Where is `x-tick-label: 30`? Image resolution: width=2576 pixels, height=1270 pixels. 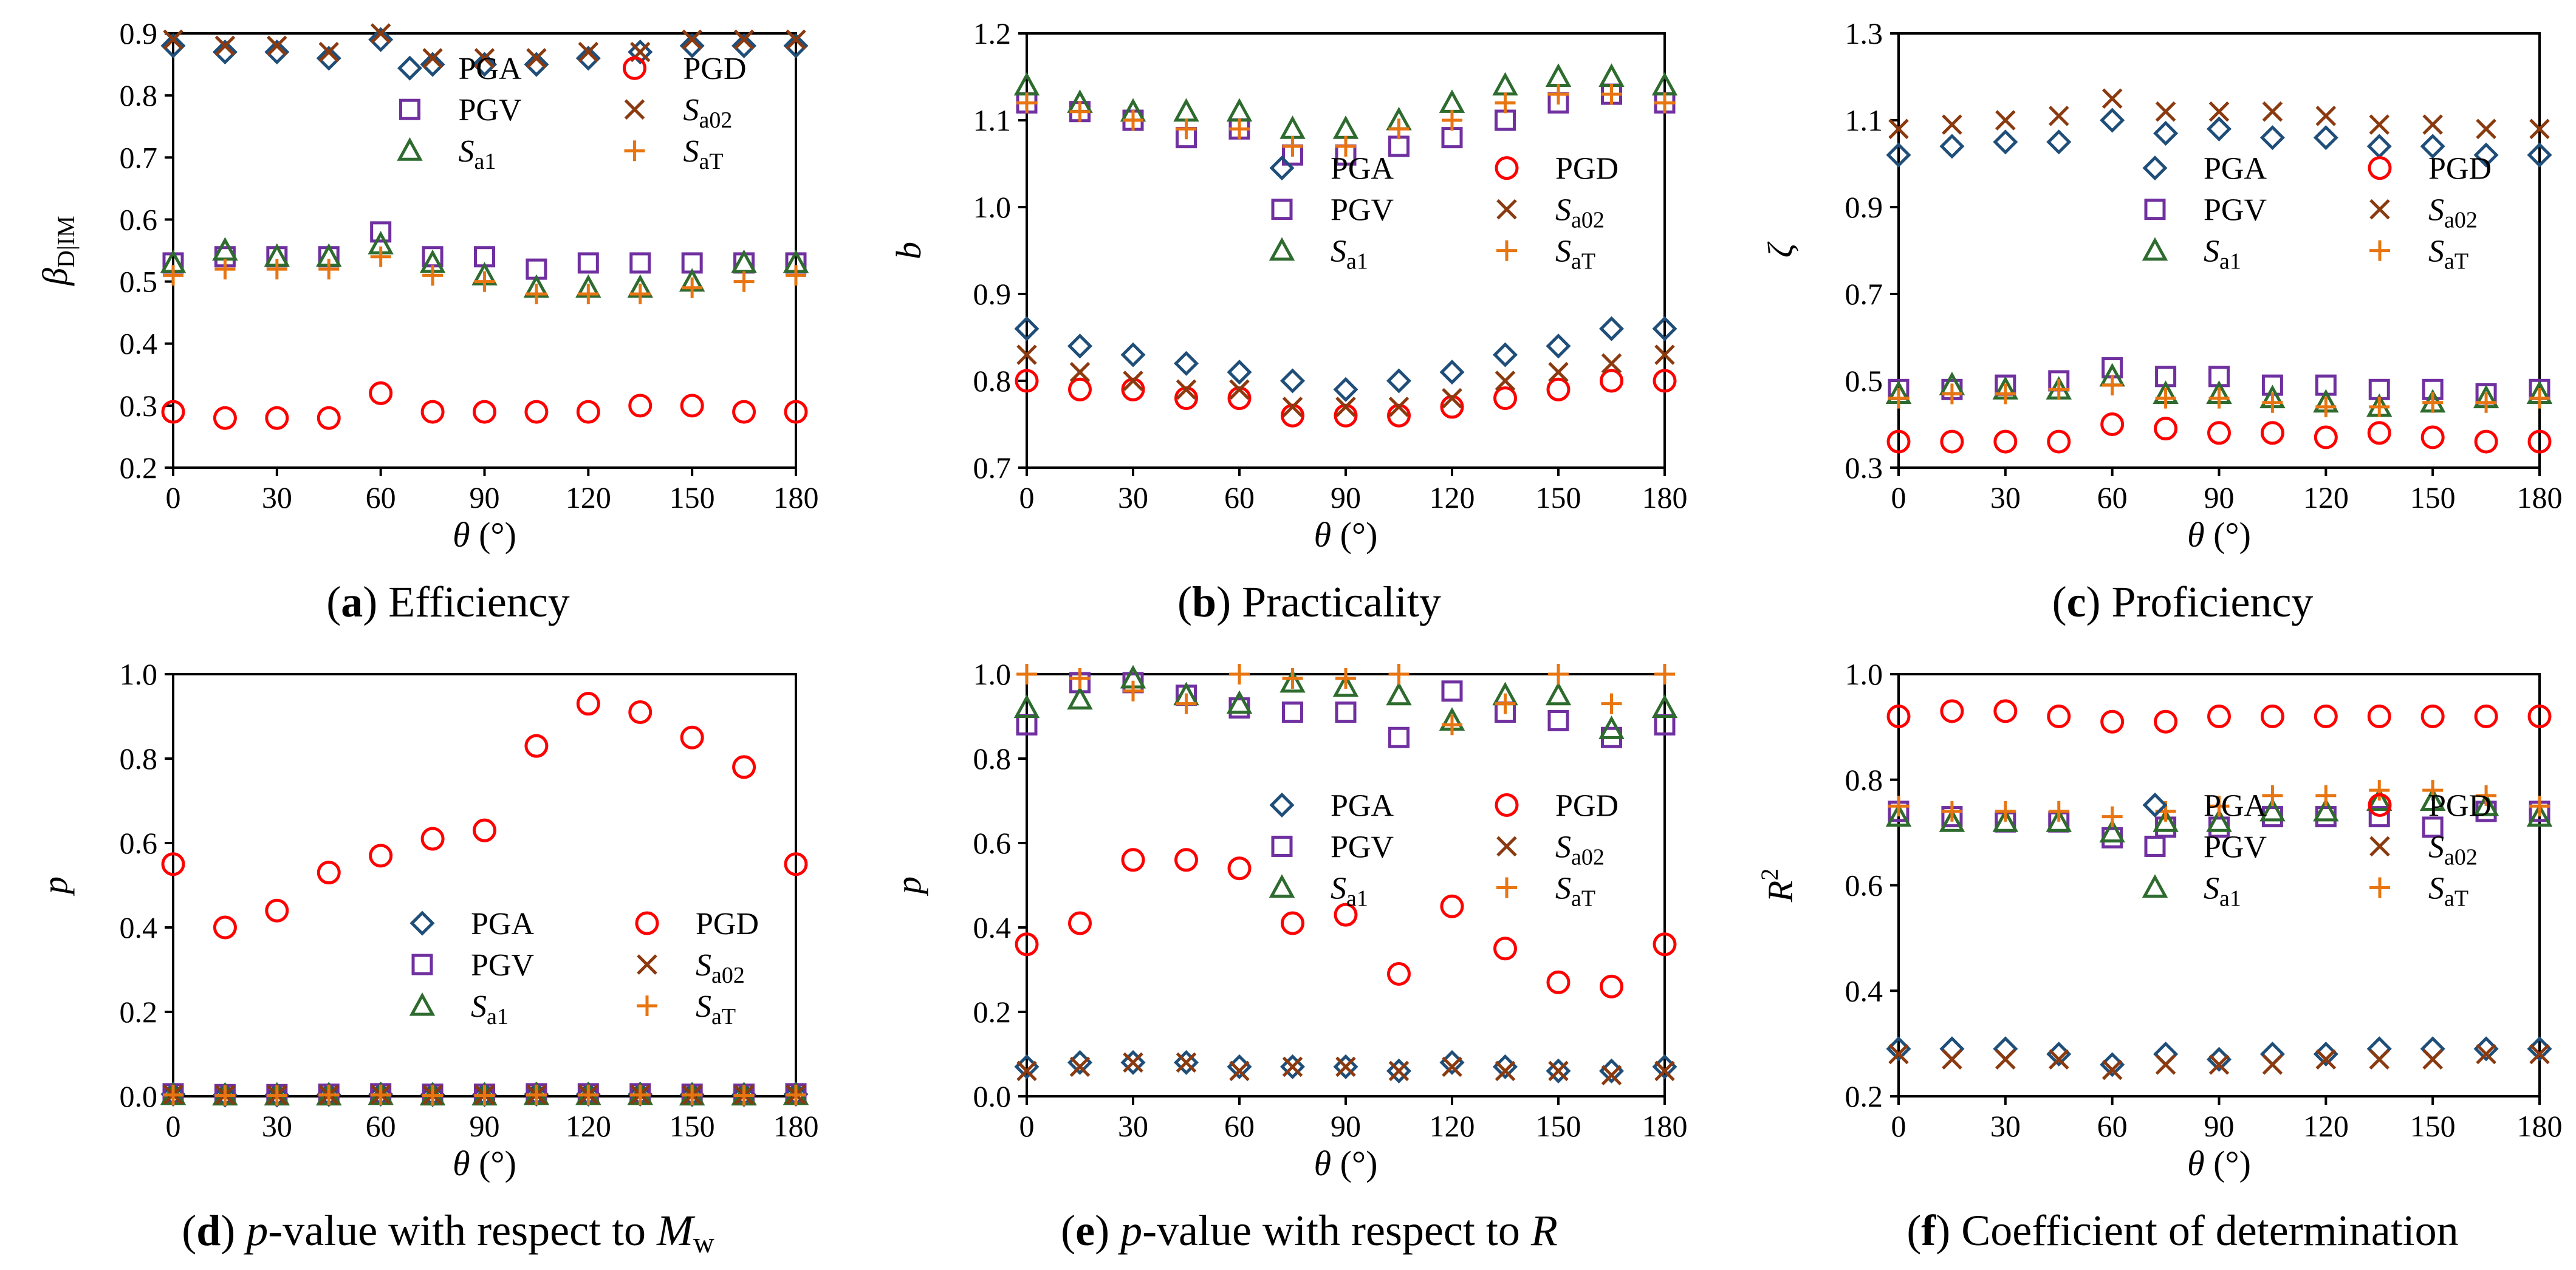
x-tick-label: 30 is located at coordinates (1133, 1126).